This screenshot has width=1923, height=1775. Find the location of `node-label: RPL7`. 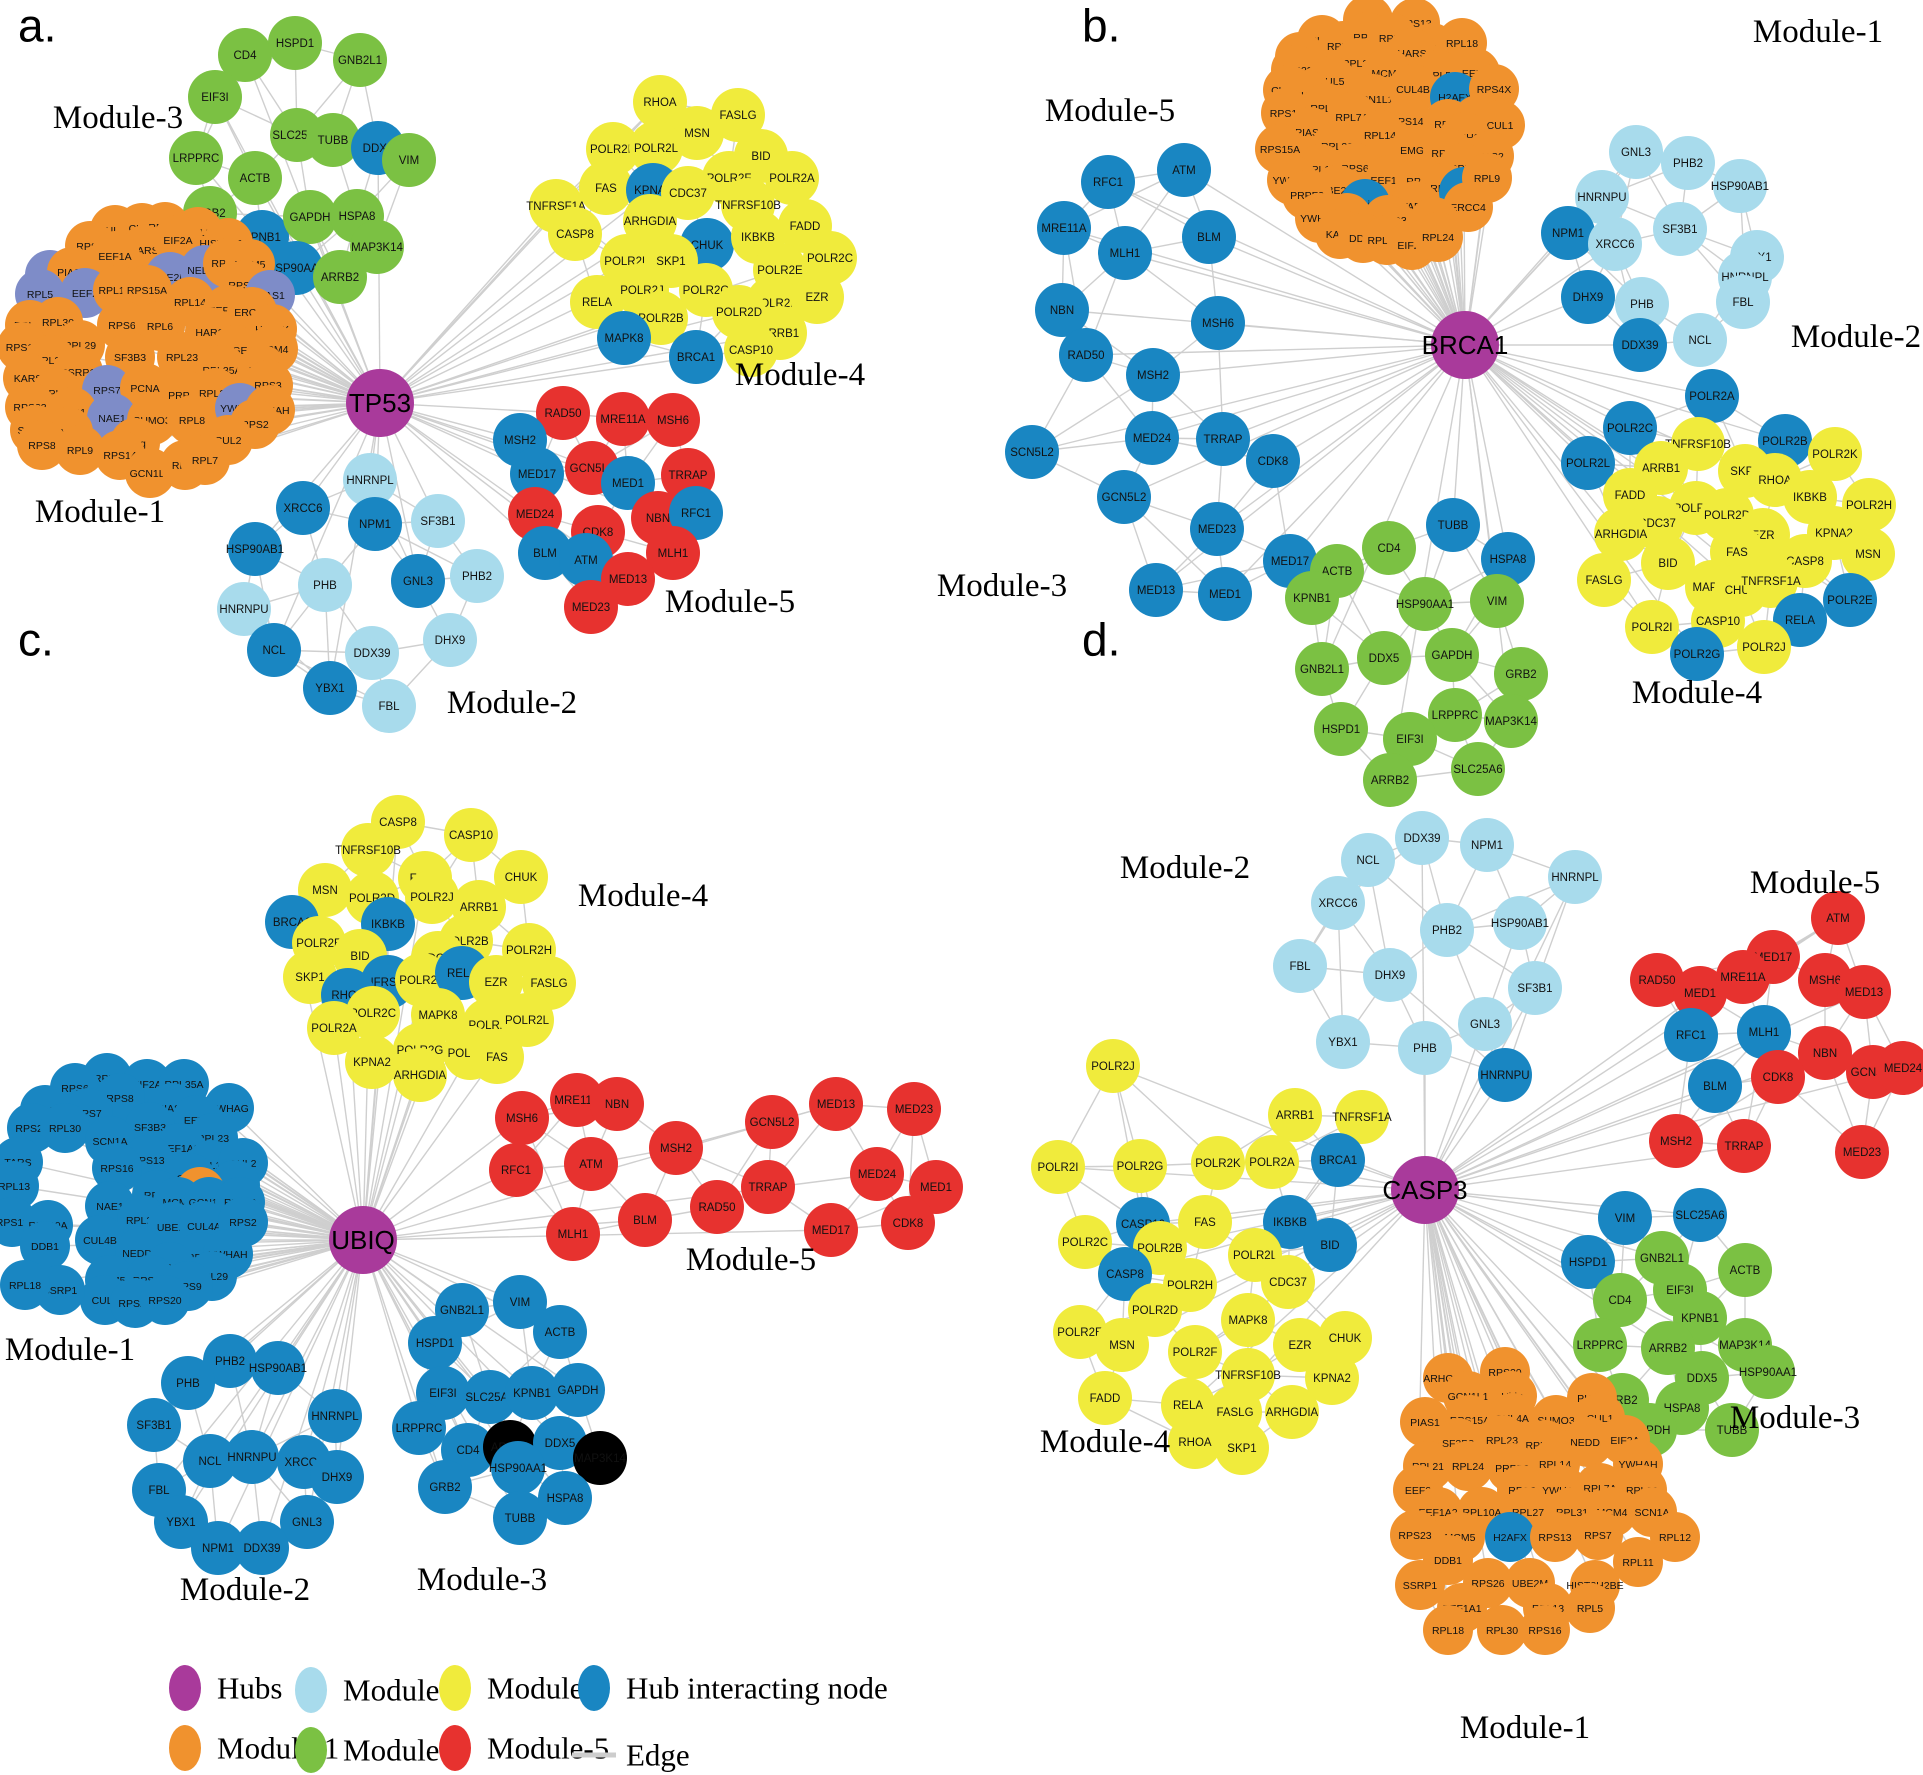

node-label: RPL7 is located at coordinates (205, 461).